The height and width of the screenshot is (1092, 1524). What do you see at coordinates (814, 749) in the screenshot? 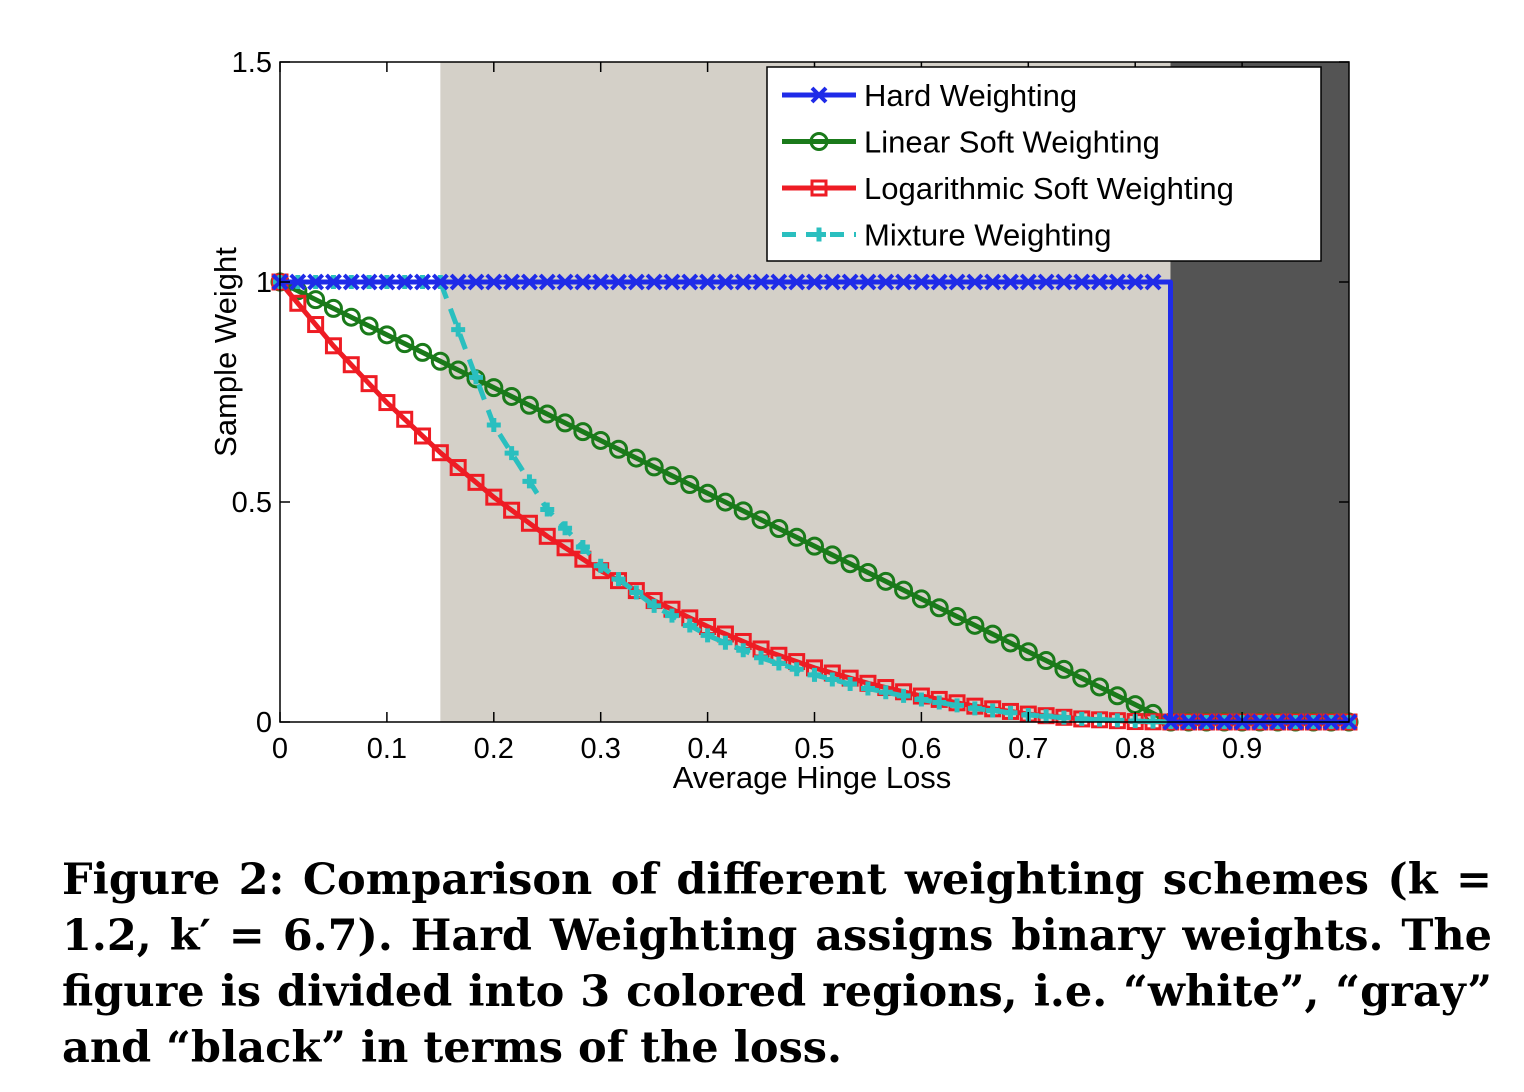
I see `x-tick-label: 0.5` at bounding box center [814, 749].